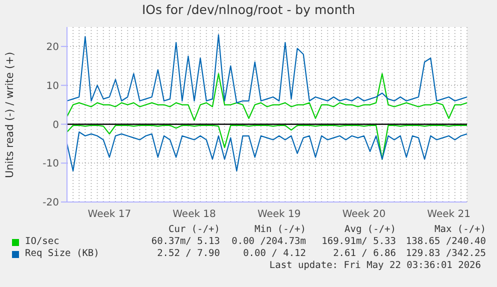  I want to click on x-tick-label: Week 17, so click(110, 214).